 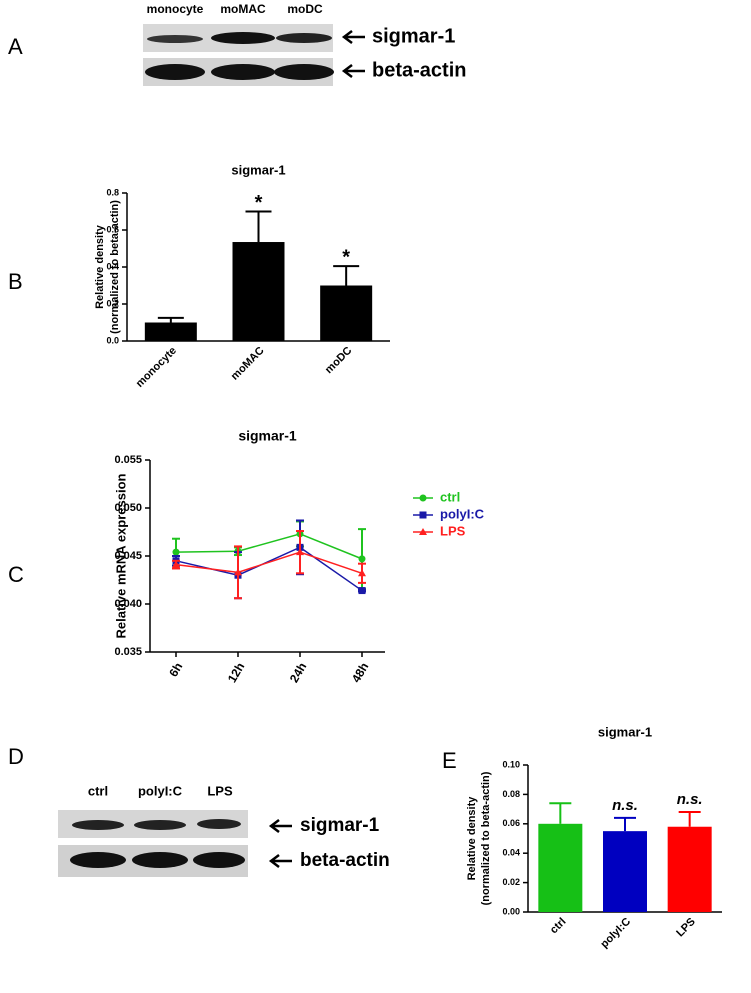 What do you see at coordinates (511, 794) in the screenshot?
I see `y-tick-label: 0.08` at bounding box center [511, 794].